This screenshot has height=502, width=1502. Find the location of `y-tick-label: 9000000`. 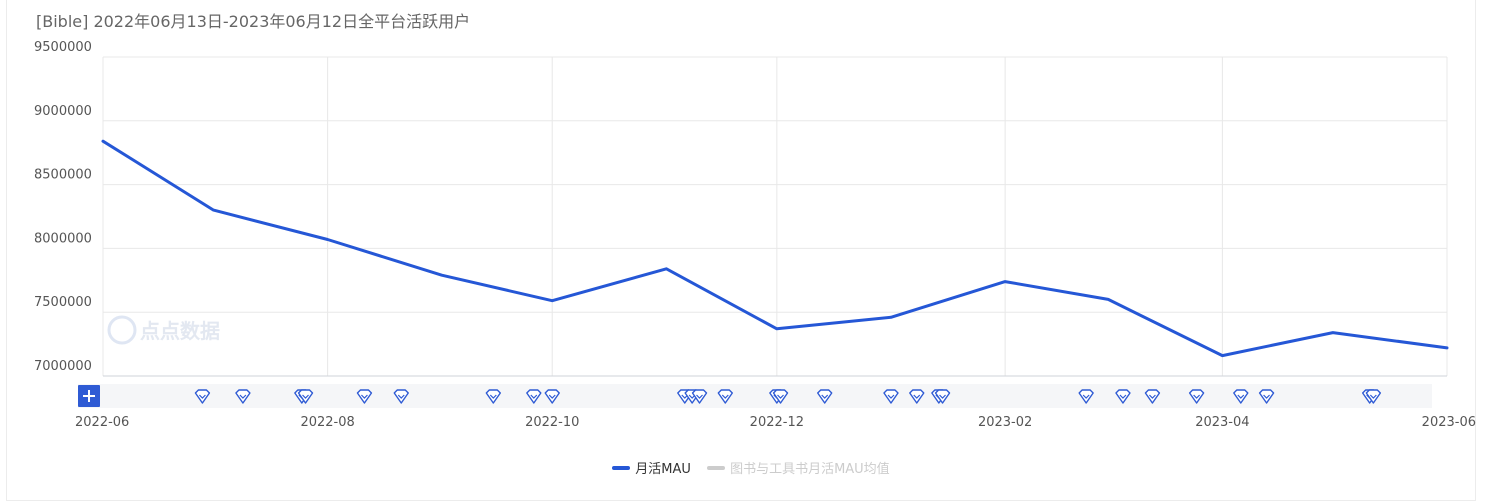

y-tick-label: 9000000 is located at coordinates (63, 111).